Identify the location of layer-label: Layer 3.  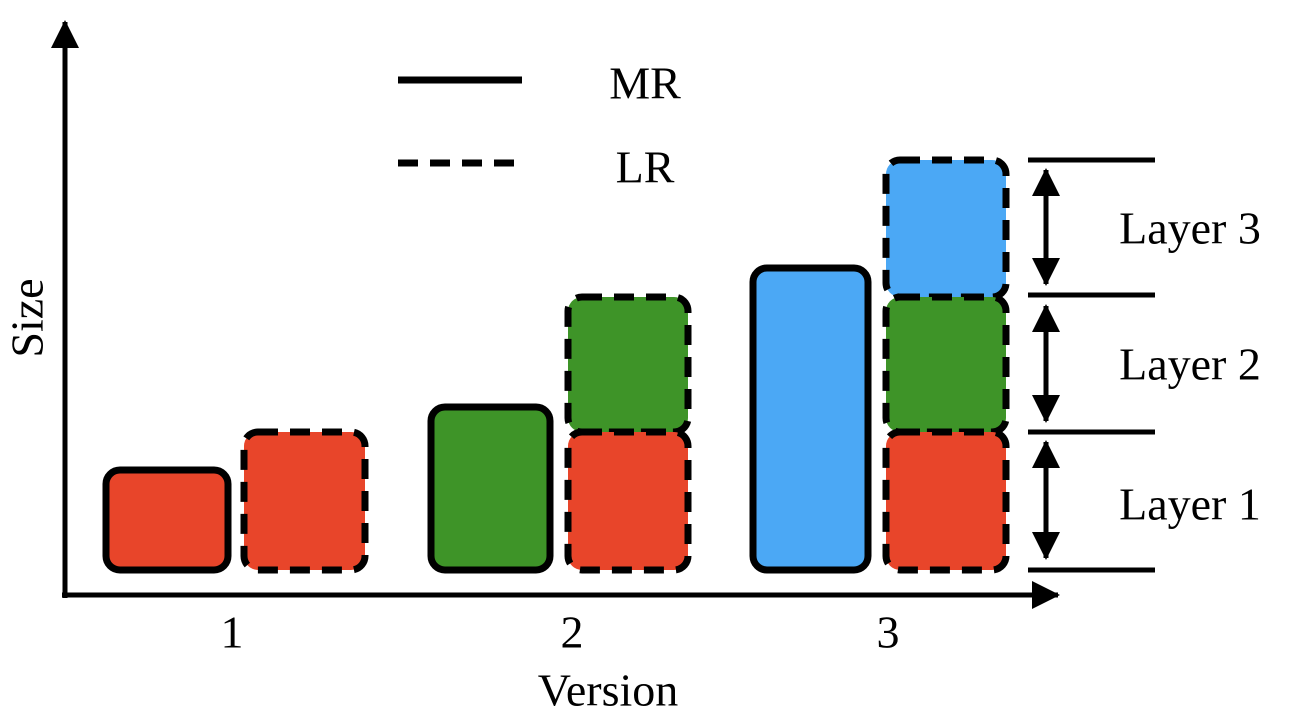
(1190, 228).